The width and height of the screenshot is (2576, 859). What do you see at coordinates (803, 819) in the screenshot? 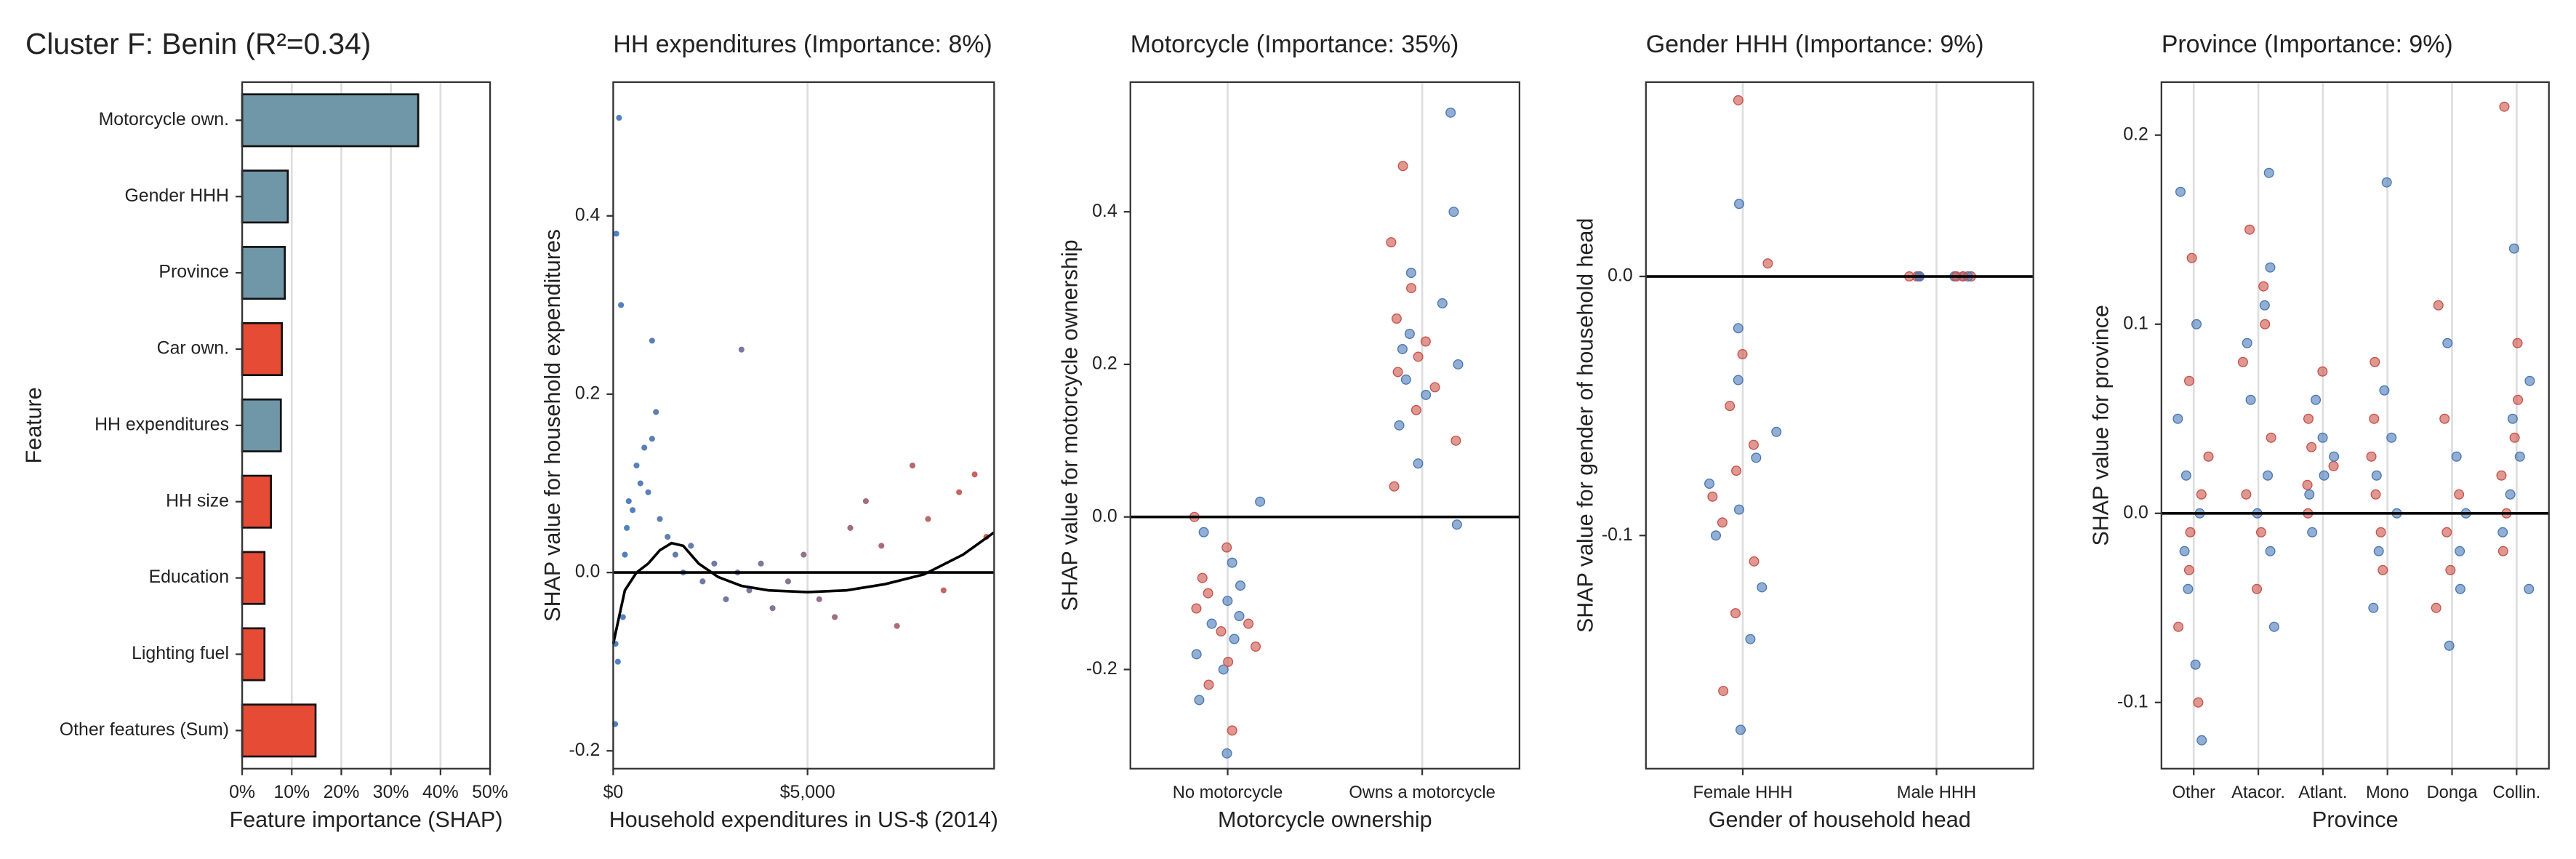
I see `x-axis-label: Household expenditures in US-$ (2014)` at bounding box center [803, 819].